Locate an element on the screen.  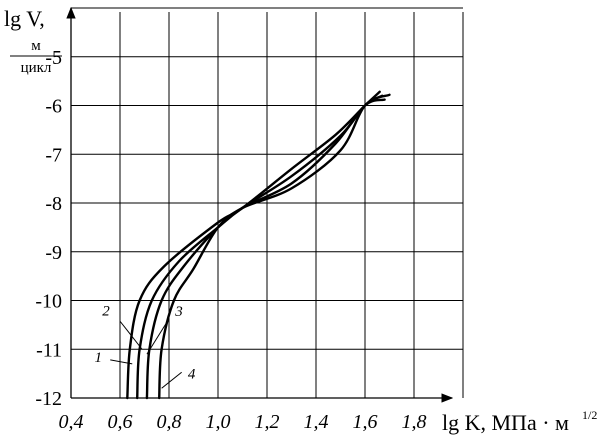
y-tick-label: -6 is located at coordinates (53, 107).